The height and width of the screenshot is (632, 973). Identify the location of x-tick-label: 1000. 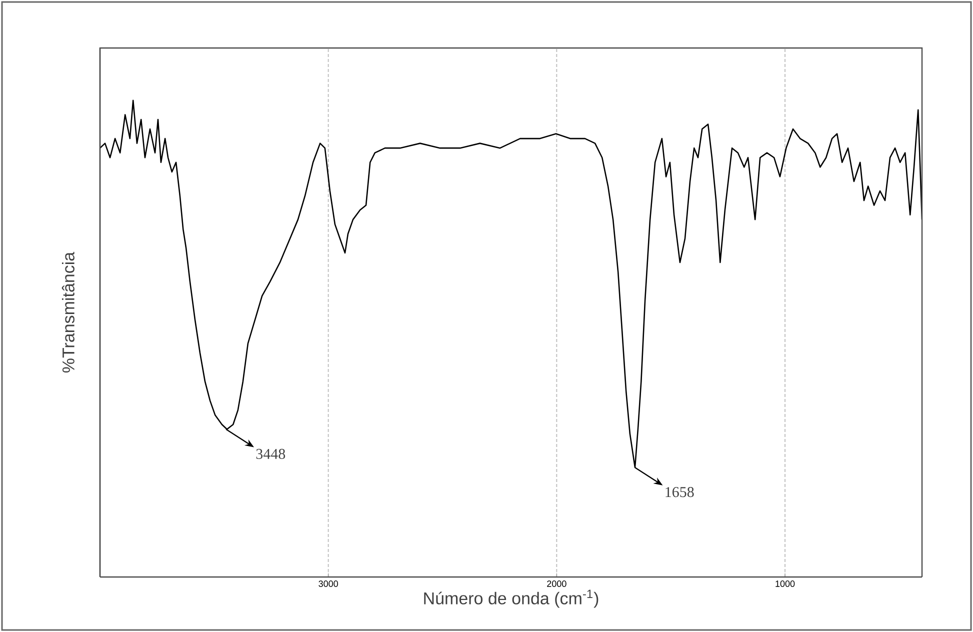
(785, 583).